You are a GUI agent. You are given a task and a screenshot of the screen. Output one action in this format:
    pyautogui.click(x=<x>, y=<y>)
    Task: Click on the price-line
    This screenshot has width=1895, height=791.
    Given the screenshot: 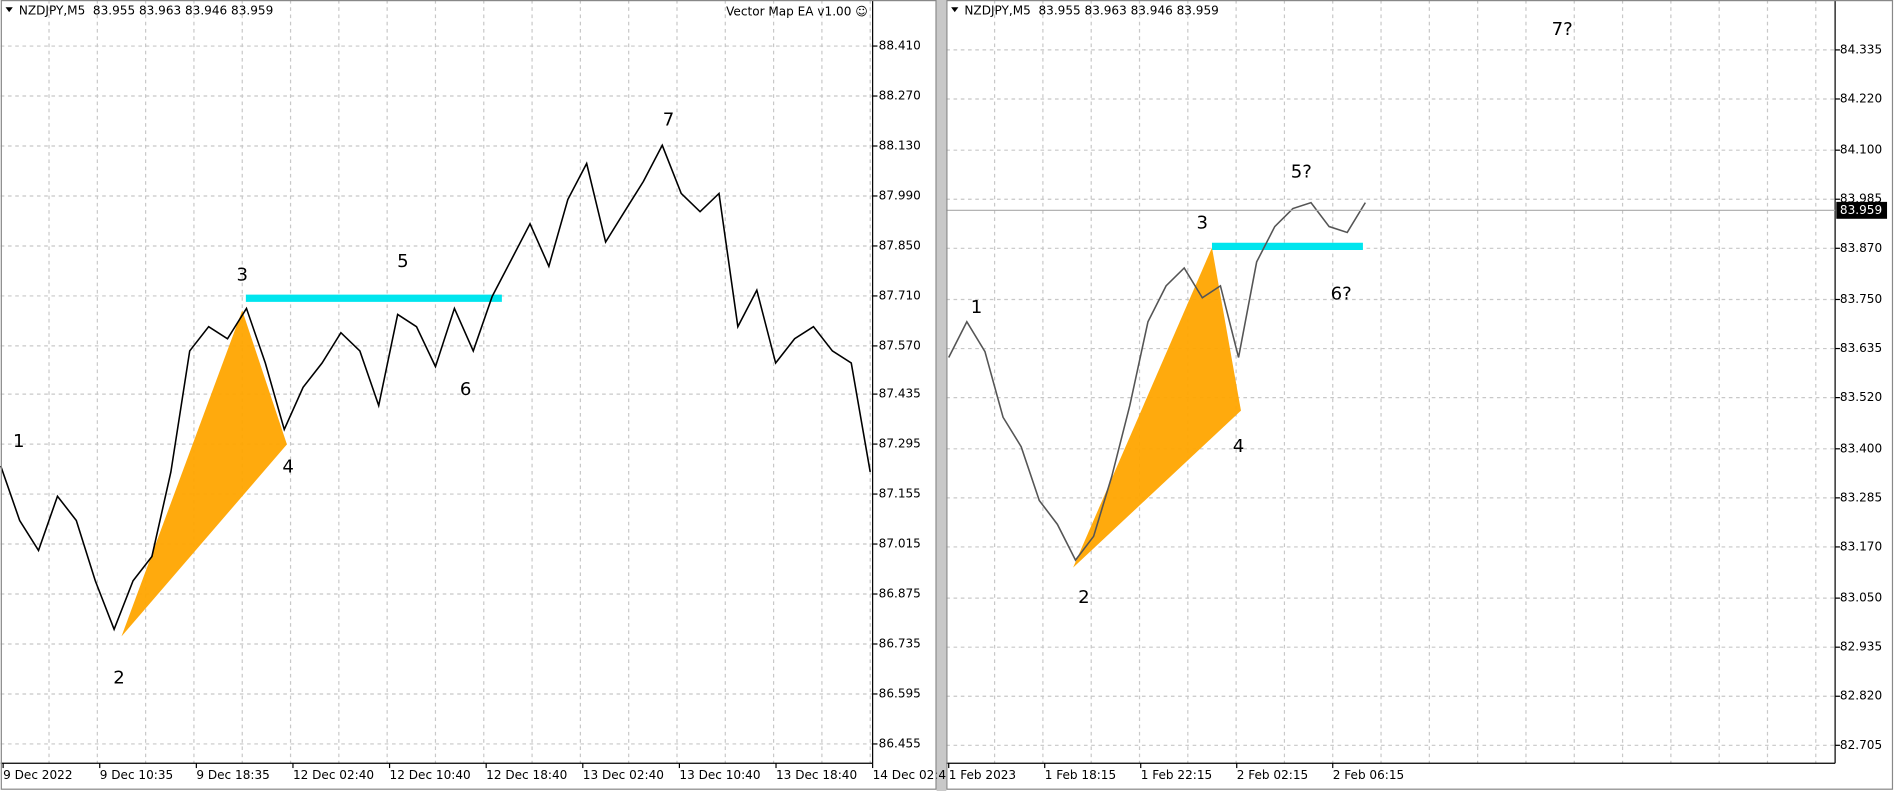 What is the action you would take?
    pyautogui.click(x=1157, y=381)
    